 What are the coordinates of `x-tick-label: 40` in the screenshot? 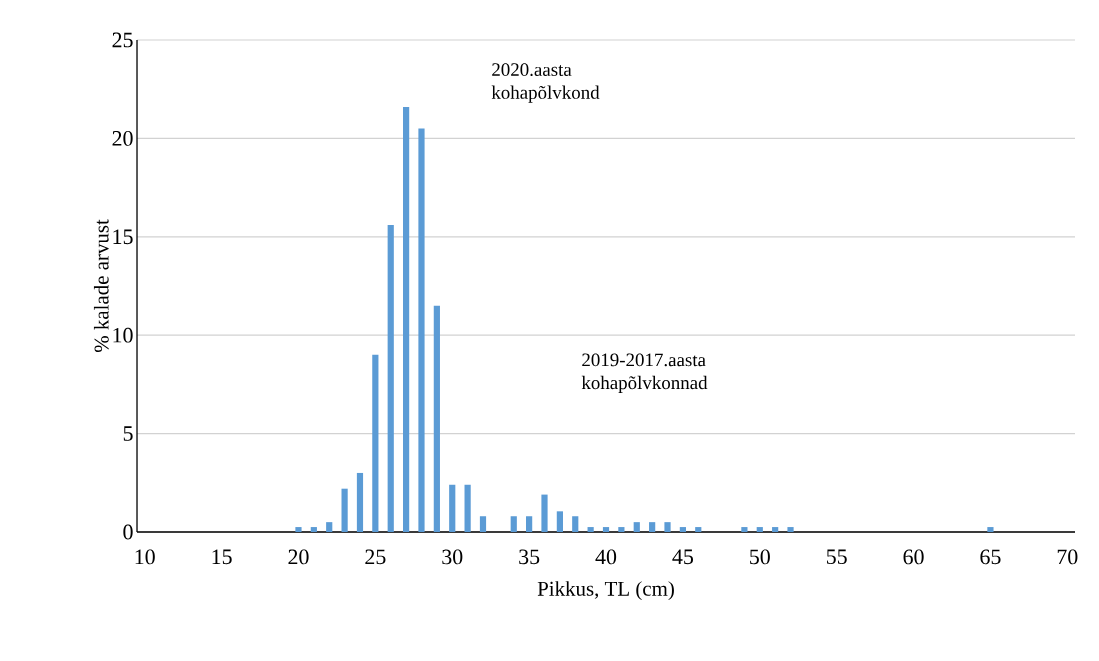 It's located at (606, 557).